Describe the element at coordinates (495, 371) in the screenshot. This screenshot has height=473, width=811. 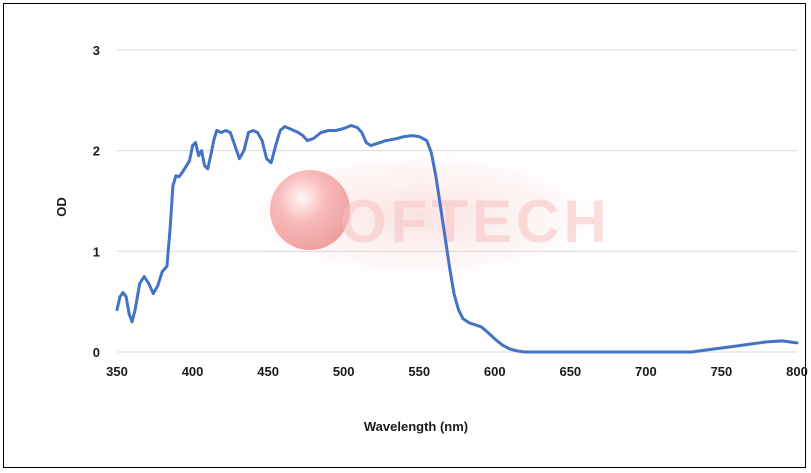
I see `x-tick-label: 600` at that location.